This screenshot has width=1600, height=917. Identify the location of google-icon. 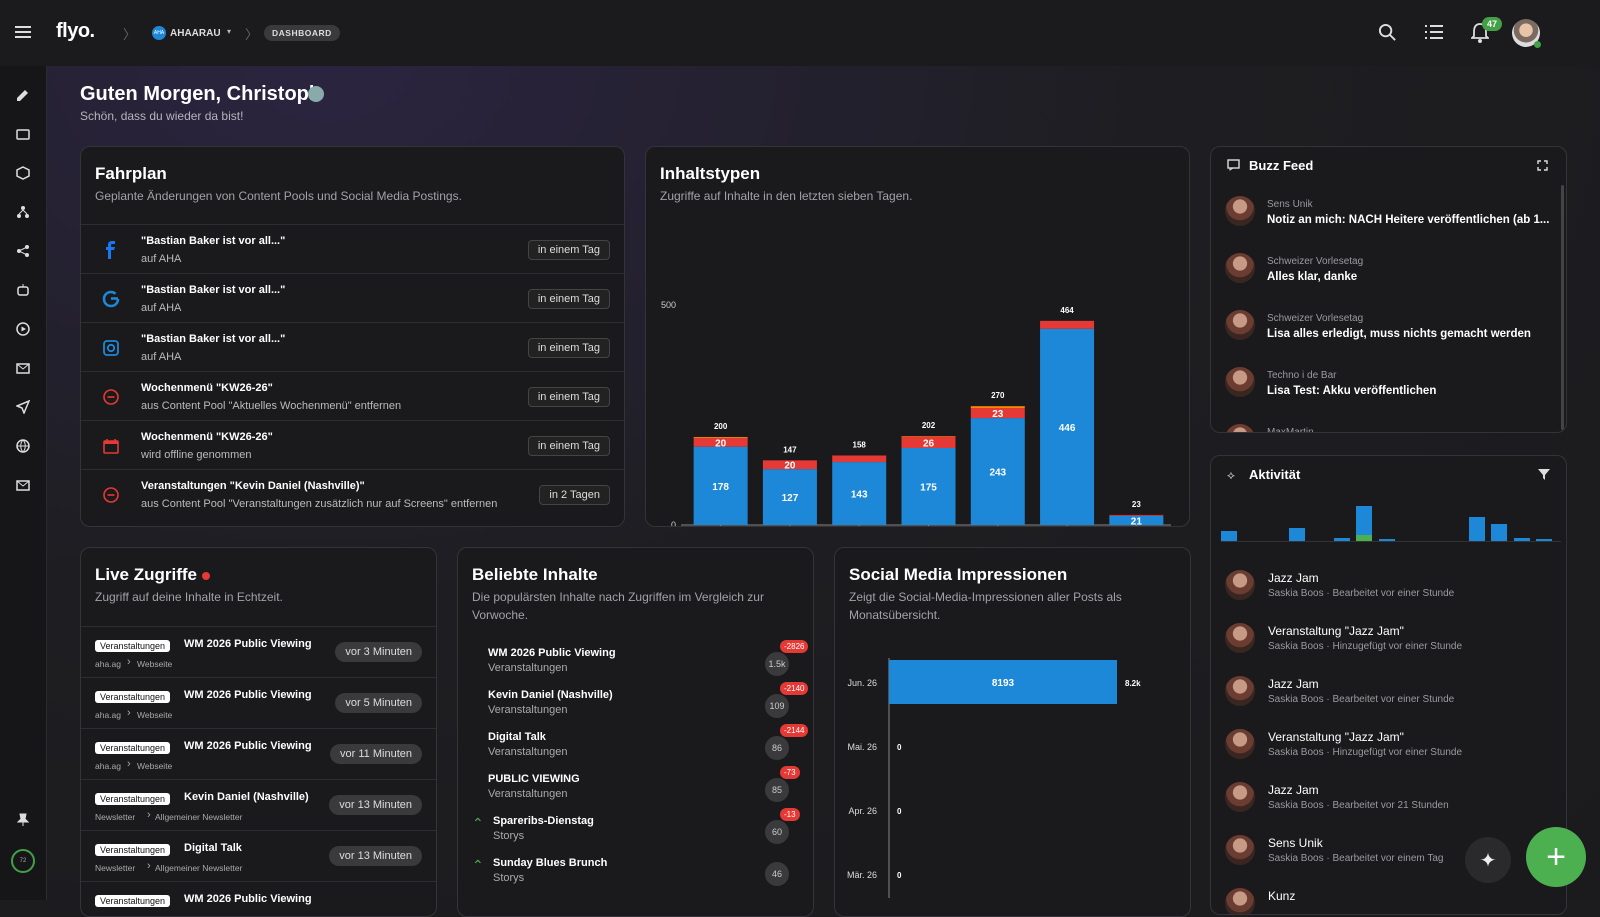
(111, 299).